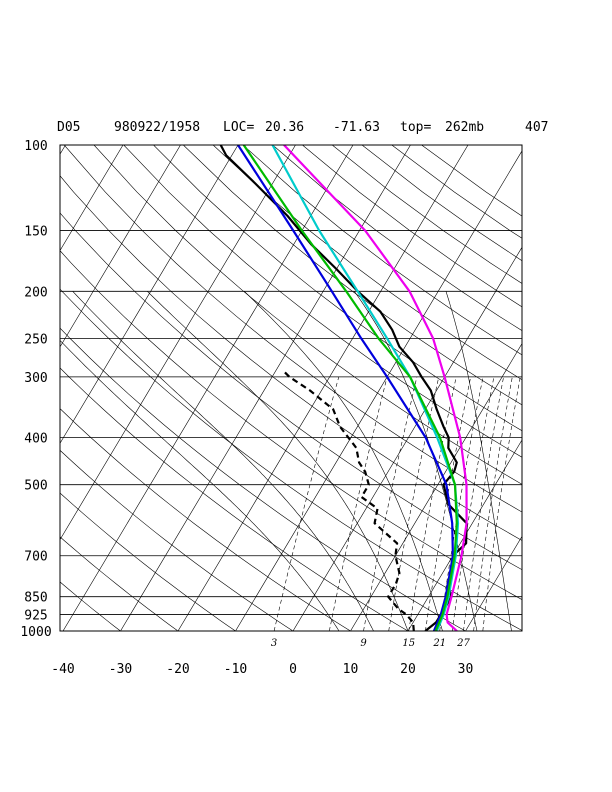  Describe the element at coordinates (416, 127) in the screenshot. I see `header-top-label: top=` at that location.